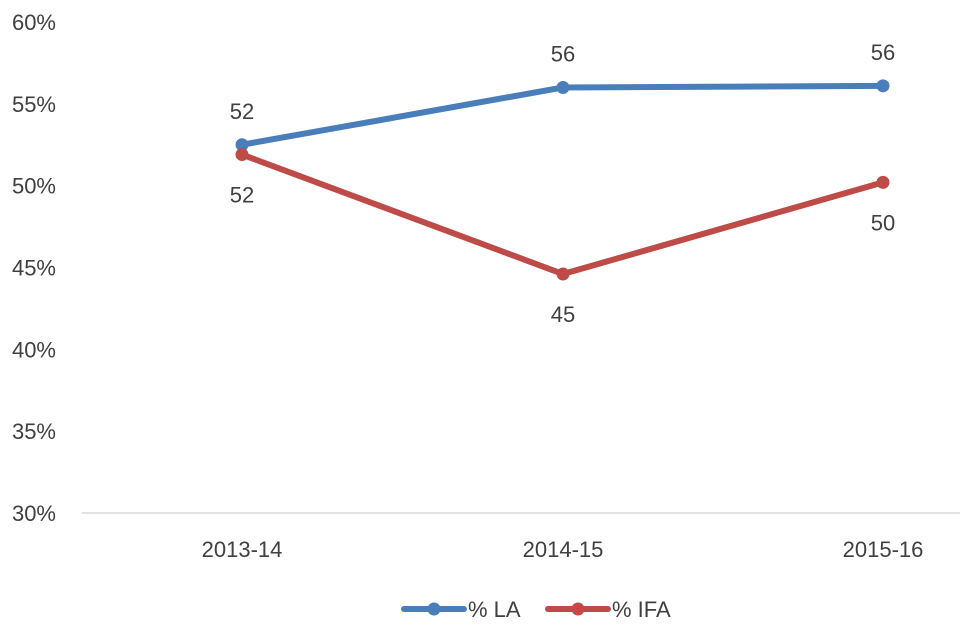  What do you see at coordinates (494, 609) in the screenshot?
I see `legend-label: % LA` at bounding box center [494, 609].